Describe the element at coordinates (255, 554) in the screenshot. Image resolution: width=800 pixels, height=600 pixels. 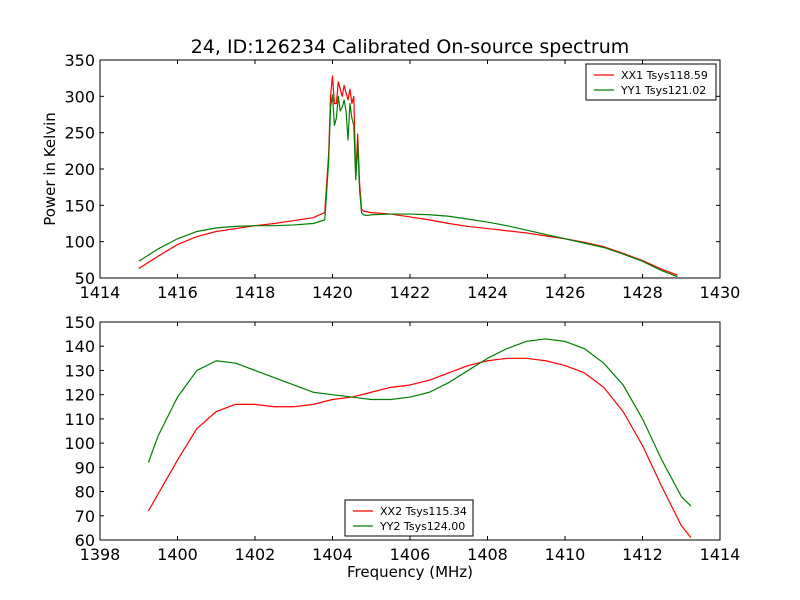
I see `x-tick-label: 1402` at that location.